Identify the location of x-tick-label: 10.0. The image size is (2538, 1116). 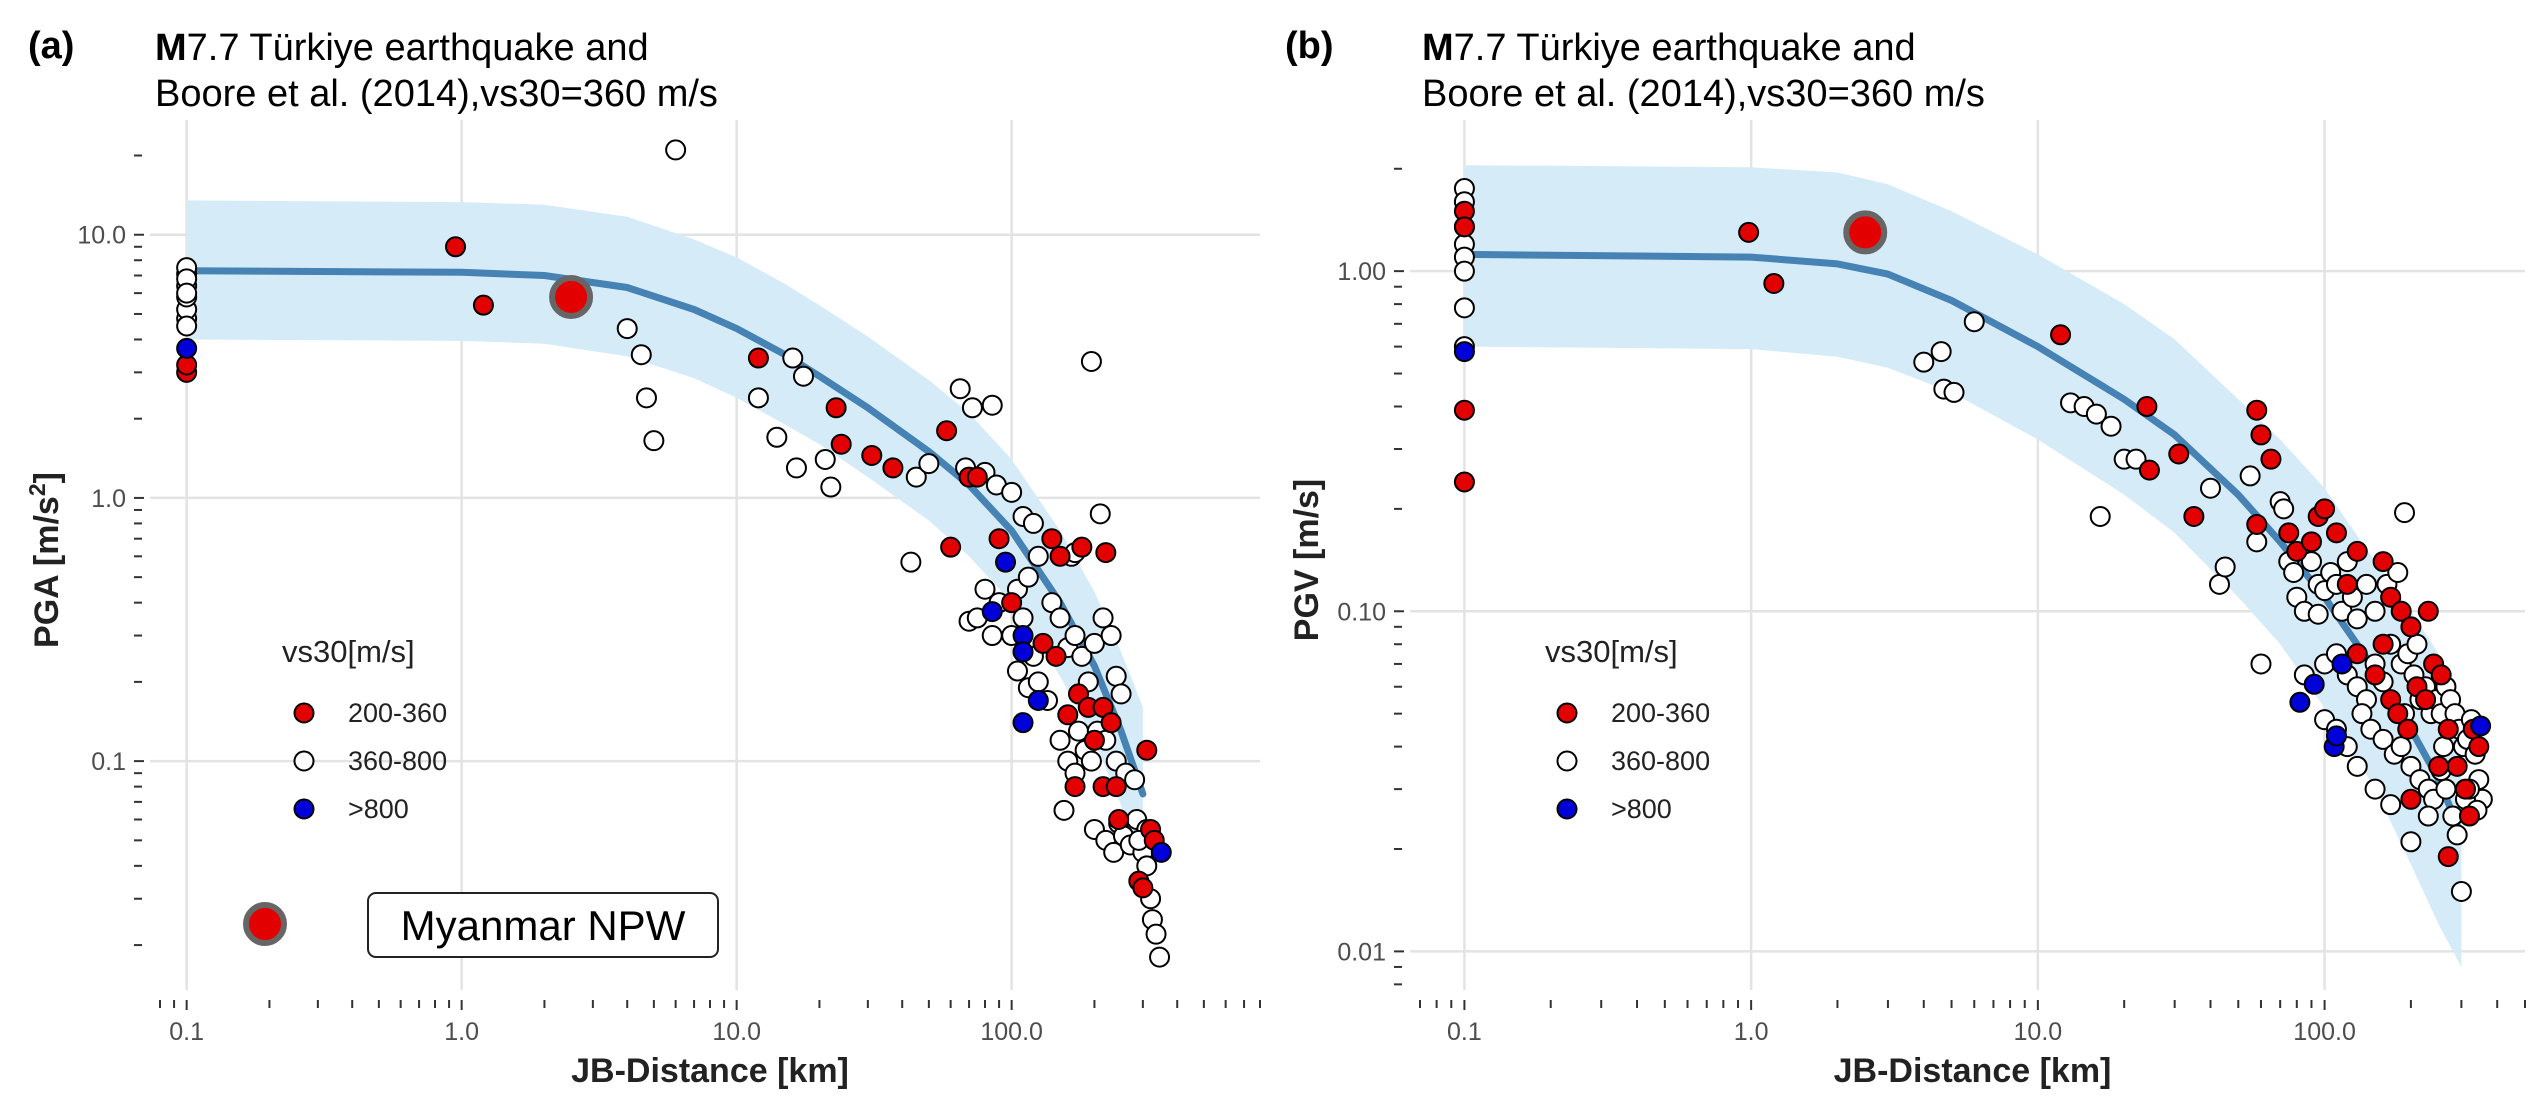
(2038, 1032).